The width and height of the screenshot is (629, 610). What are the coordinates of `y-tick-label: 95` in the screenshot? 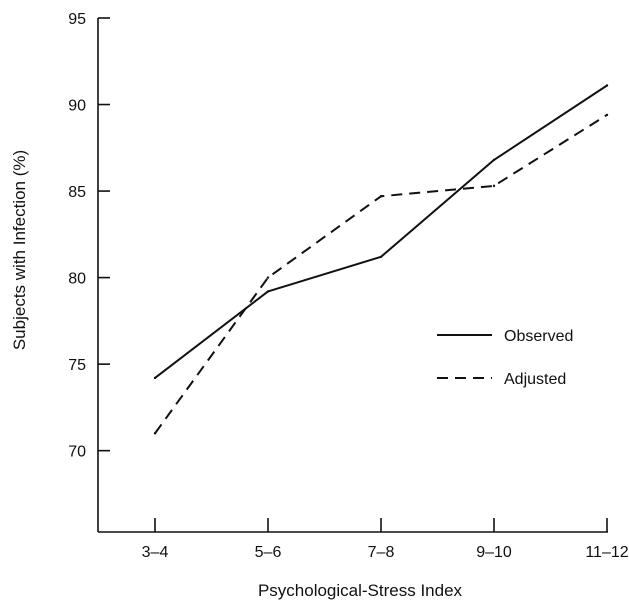 It's located at (77, 19).